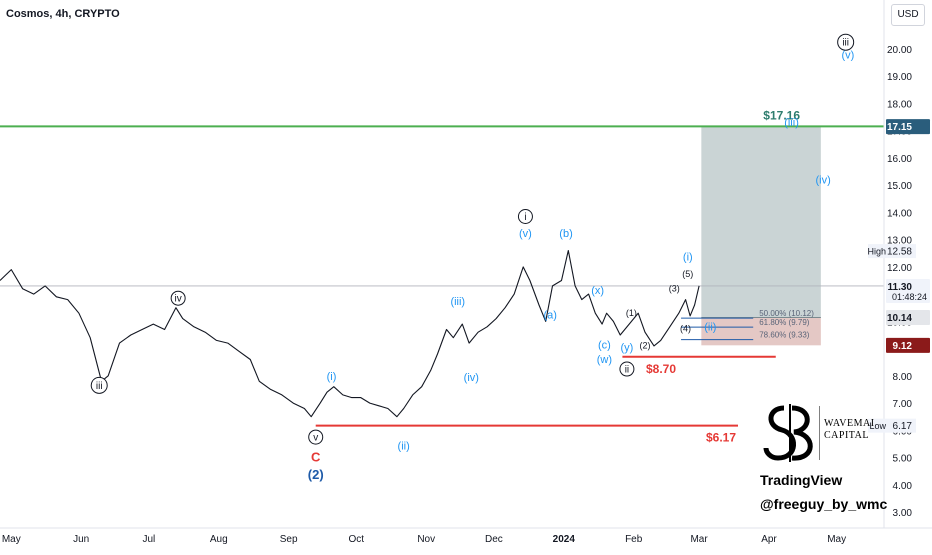 The width and height of the screenshot is (932, 555). What do you see at coordinates (903, 377) in the screenshot?
I see `y-tick-label-5: 8.00` at bounding box center [903, 377].